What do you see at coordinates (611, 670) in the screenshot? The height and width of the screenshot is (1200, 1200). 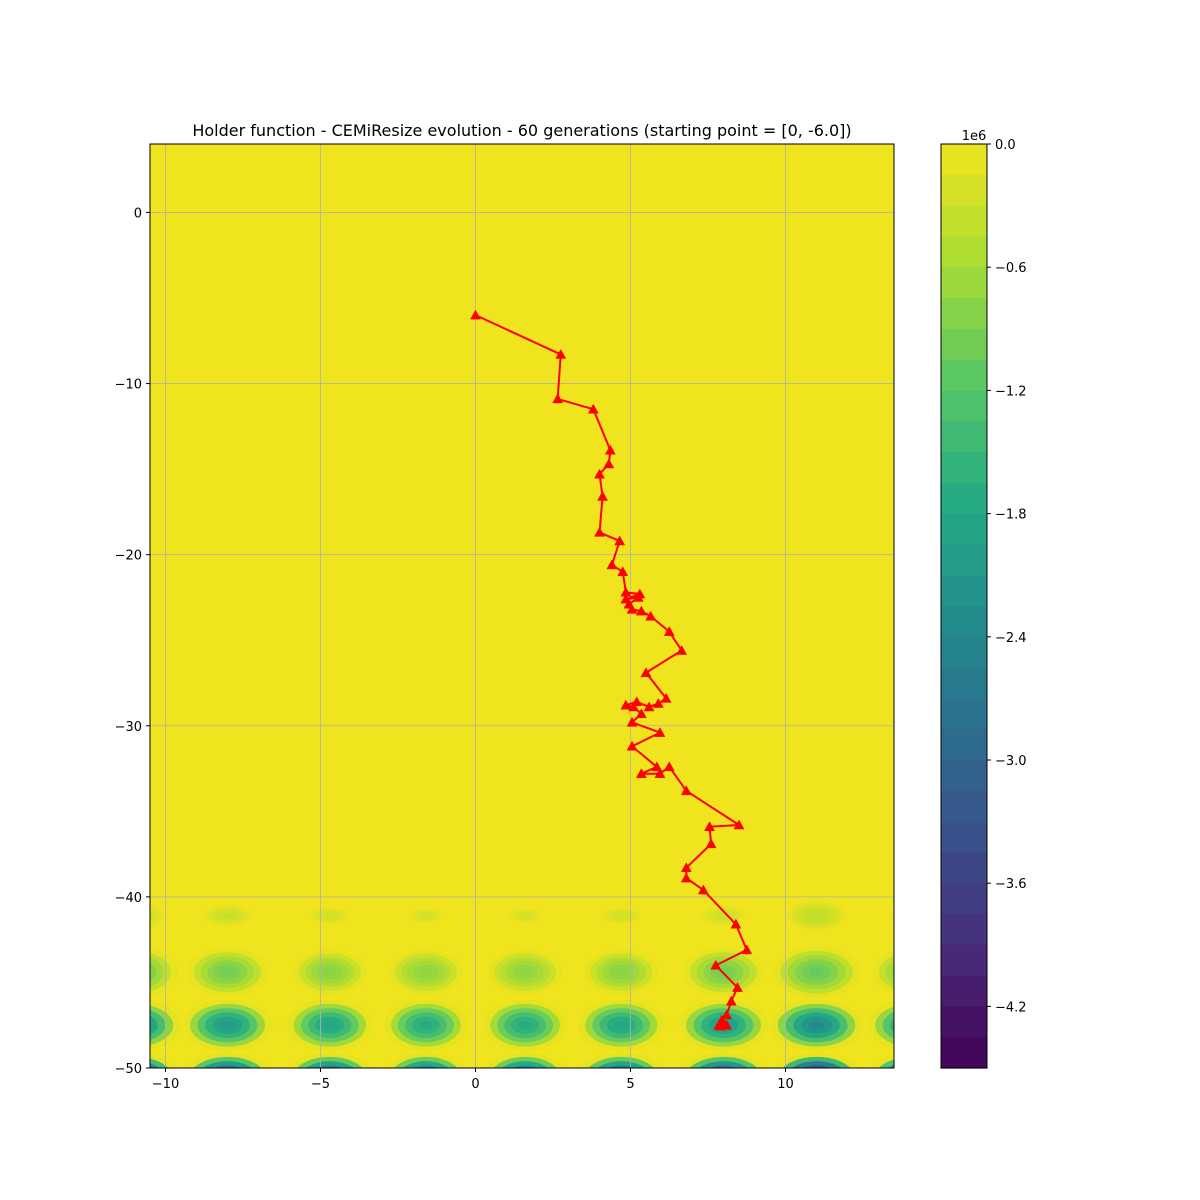 I see `evolution-path` at bounding box center [611, 670].